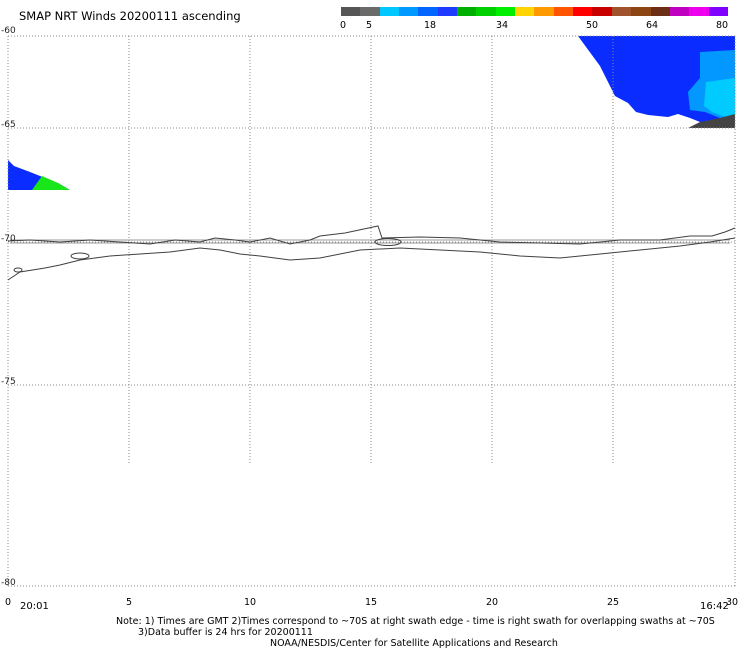  I want to click on legend-label-18: 18, so click(430, 25).